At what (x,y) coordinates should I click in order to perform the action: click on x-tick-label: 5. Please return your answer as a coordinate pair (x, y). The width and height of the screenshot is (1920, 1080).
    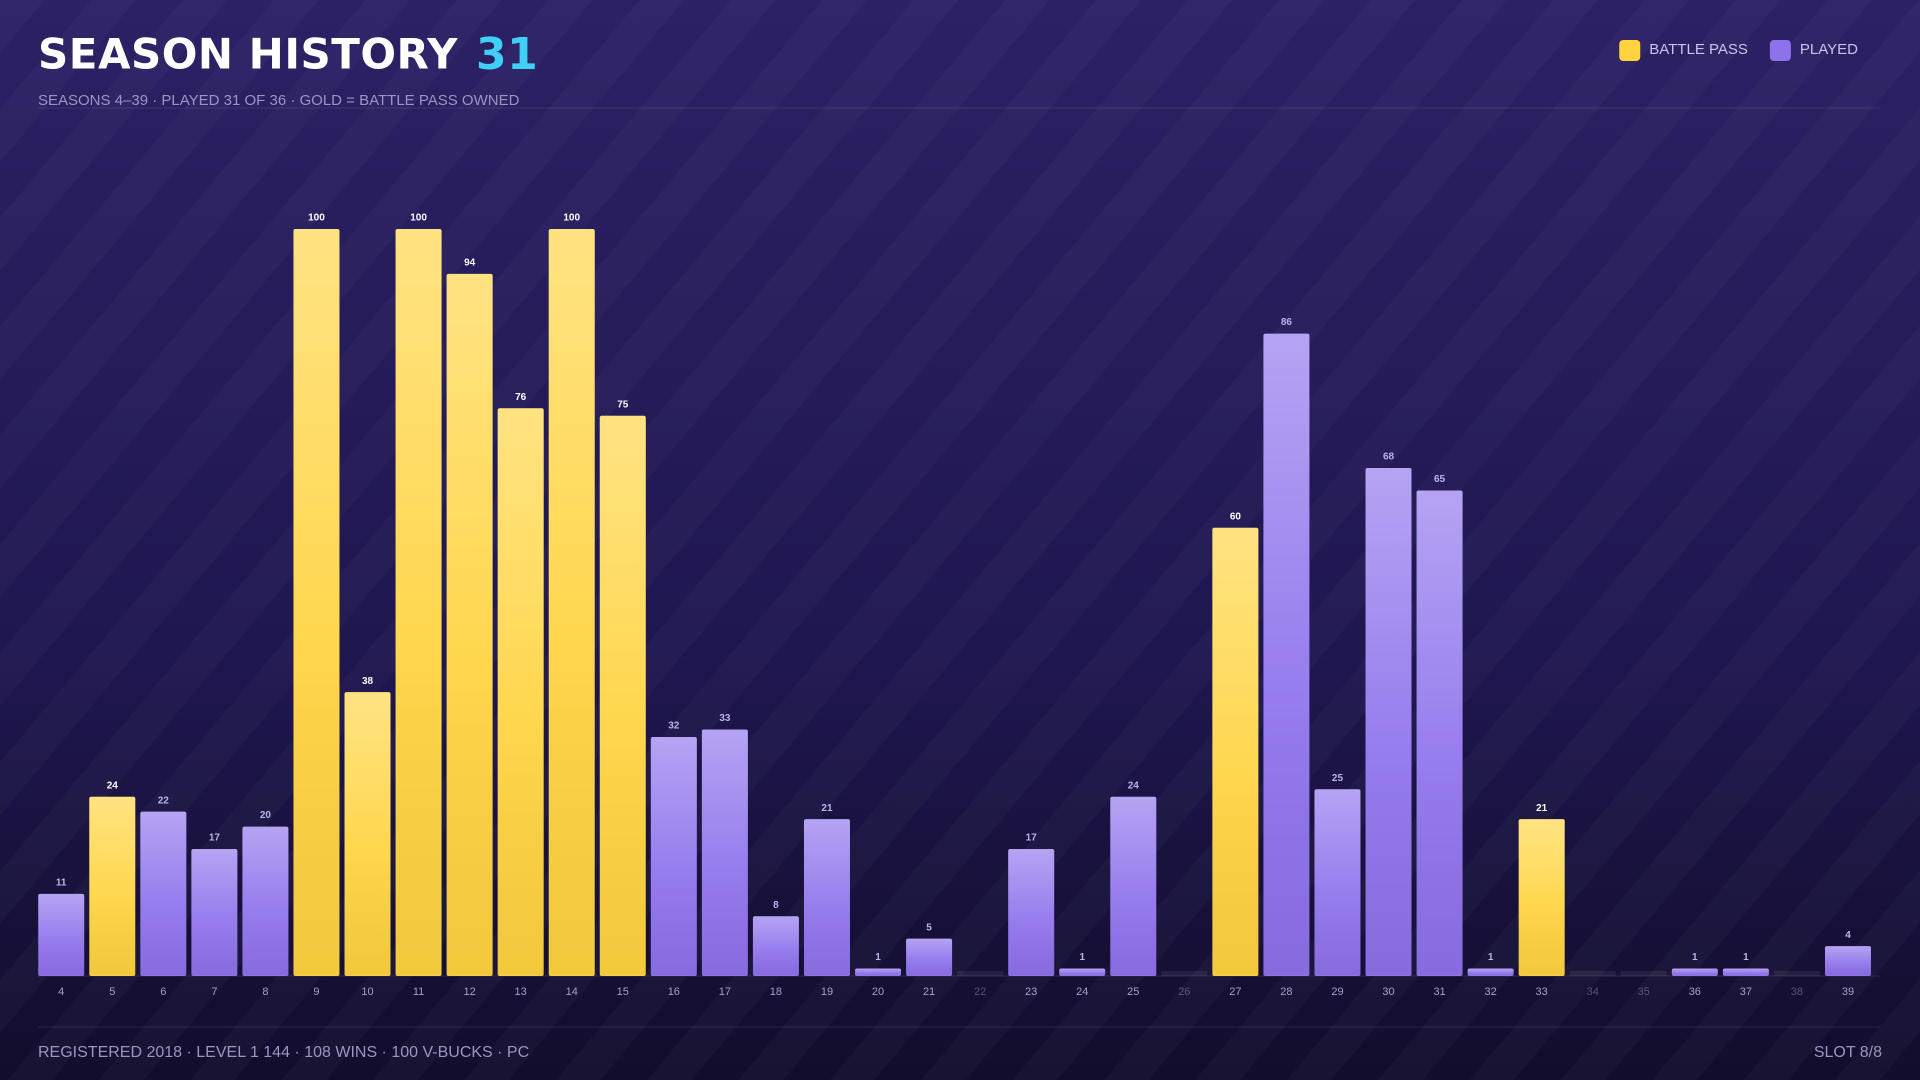
    Looking at the image, I should click on (112, 992).